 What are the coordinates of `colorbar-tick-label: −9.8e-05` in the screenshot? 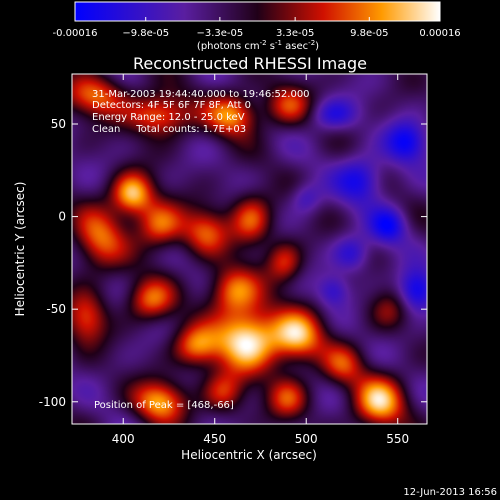 It's located at (145, 33).